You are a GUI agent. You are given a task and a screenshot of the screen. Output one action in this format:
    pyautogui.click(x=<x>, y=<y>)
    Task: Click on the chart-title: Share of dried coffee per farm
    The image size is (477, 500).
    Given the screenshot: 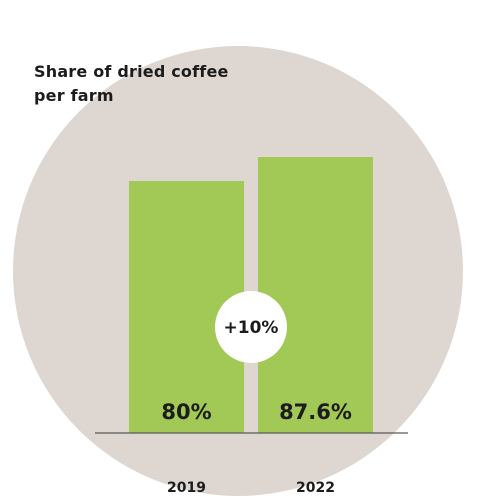 What is the action you would take?
    pyautogui.click(x=164, y=84)
    